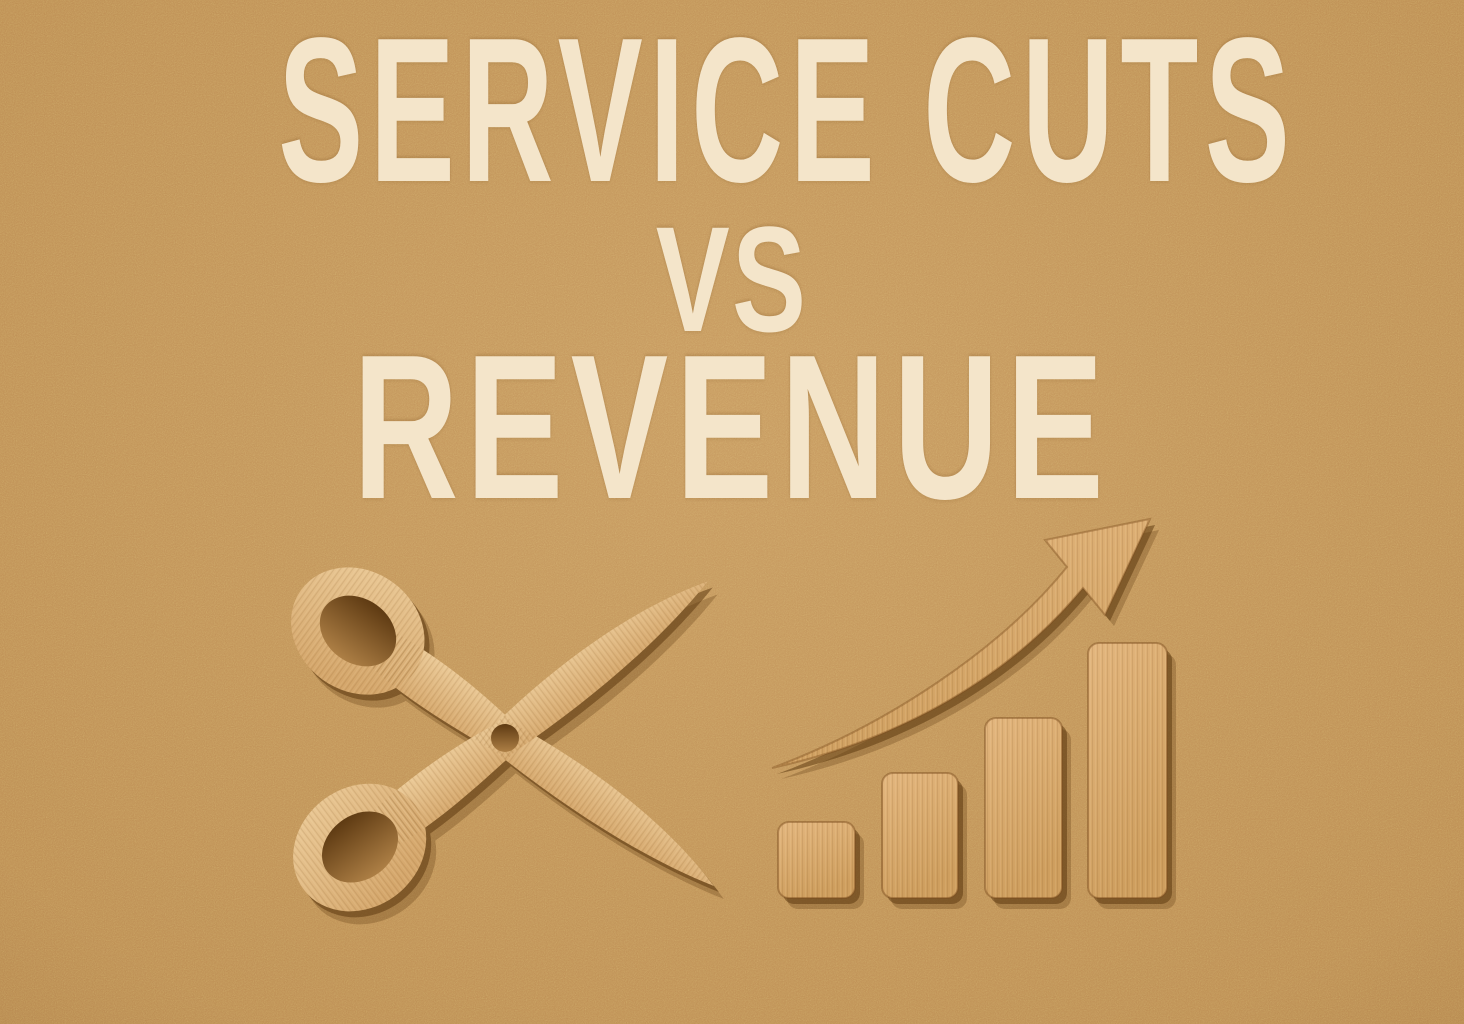 Image resolution: width=1464 pixels, height=1024 pixels. What do you see at coordinates (360, 847) in the screenshot?
I see `scissors-handle-hole-bottom` at bounding box center [360, 847].